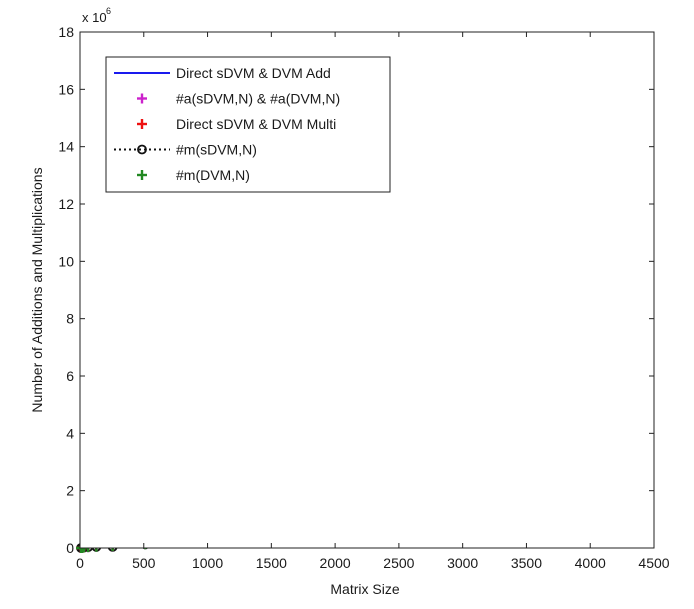 Image resolution: width=694 pixels, height=609 pixels. What do you see at coordinates (94, 17) in the screenshot?
I see `y-axis-multiplier: x 10` at bounding box center [94, 17].